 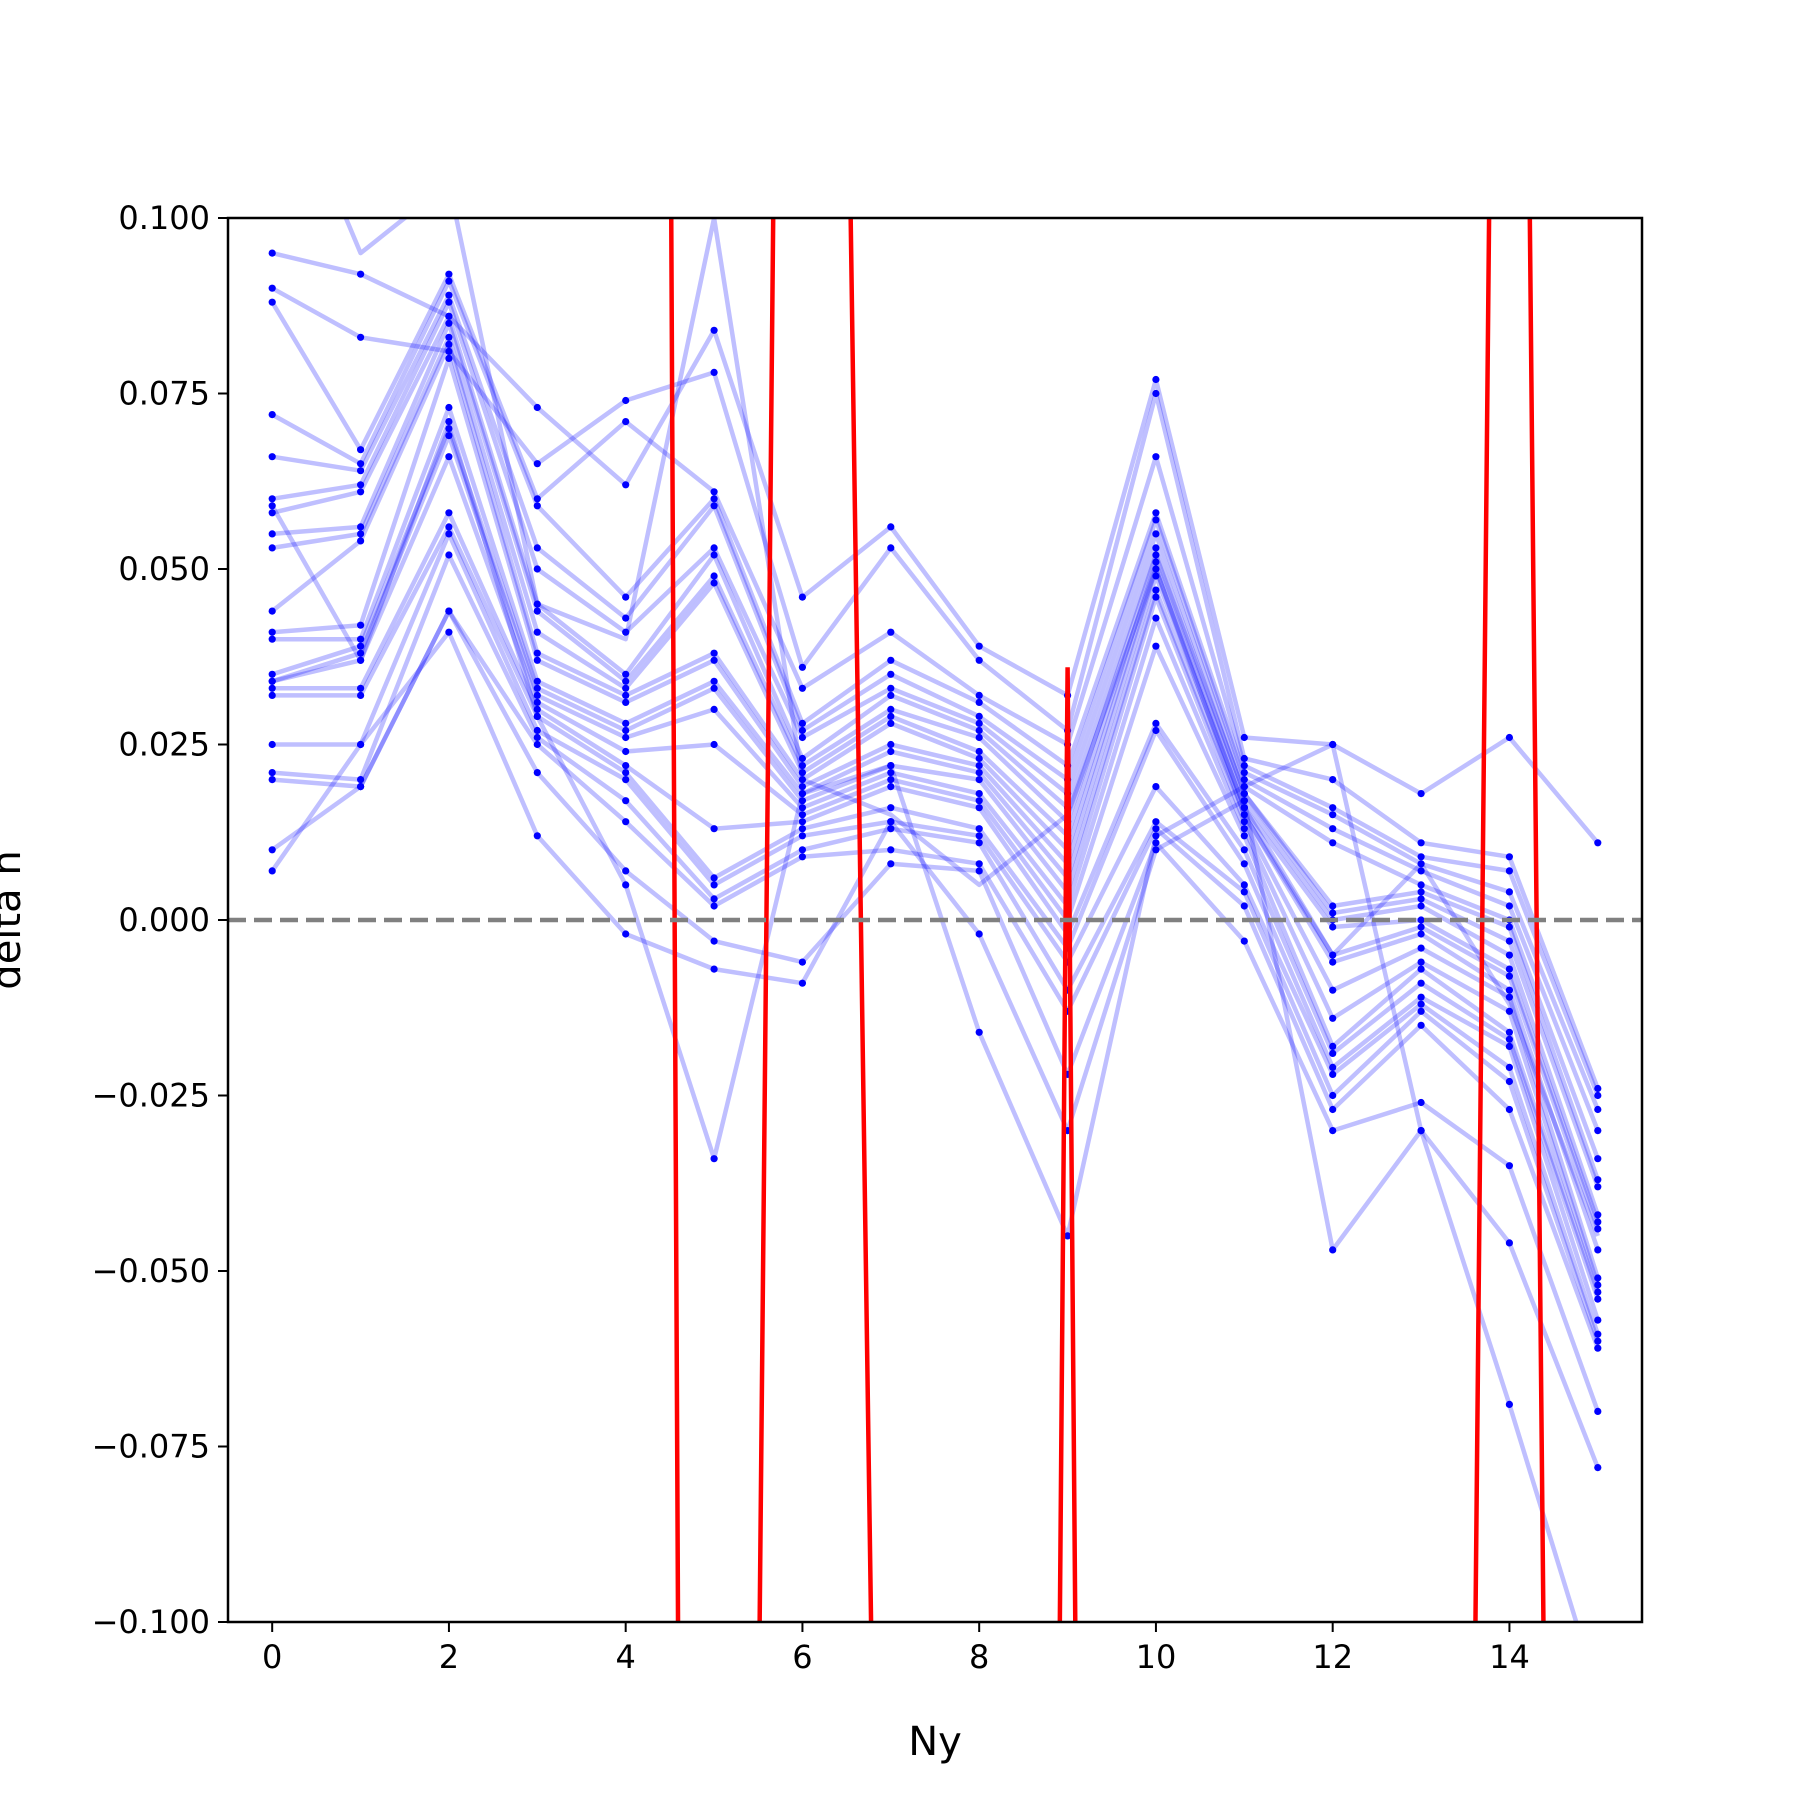 I want to click on y-tick-label-2: 0.050, so click(x=164, y=569).